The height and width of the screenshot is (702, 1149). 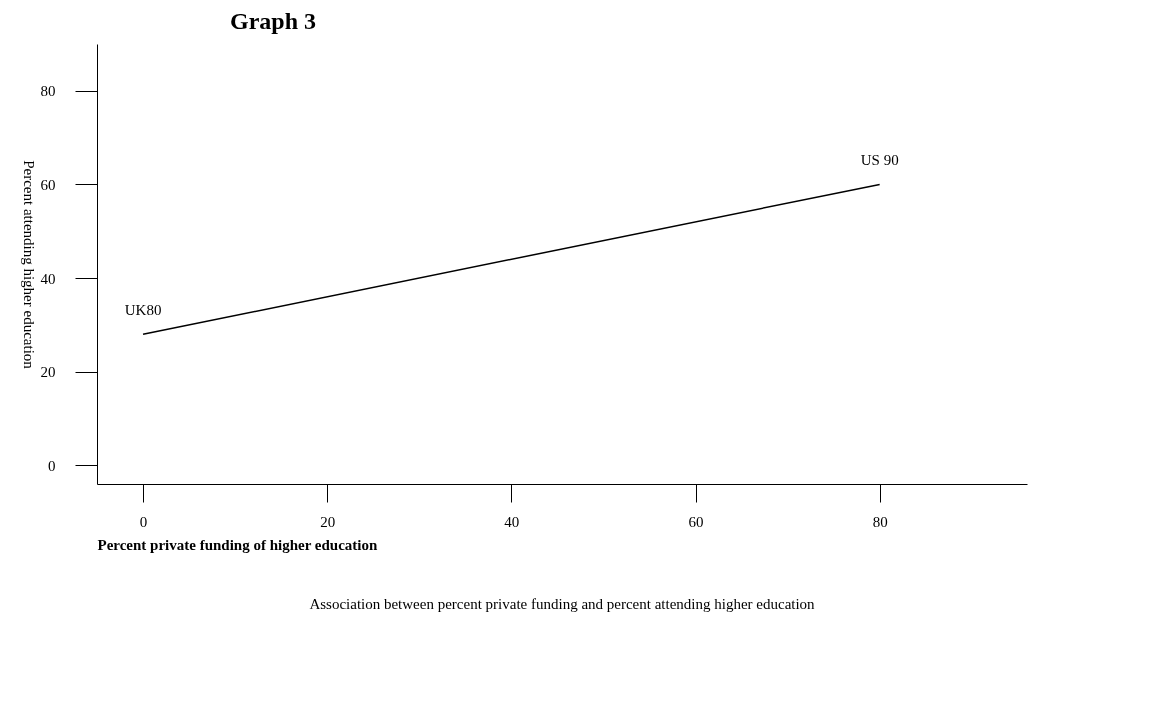 I want to click on annotation: US 90, so click(x=879, y=160).